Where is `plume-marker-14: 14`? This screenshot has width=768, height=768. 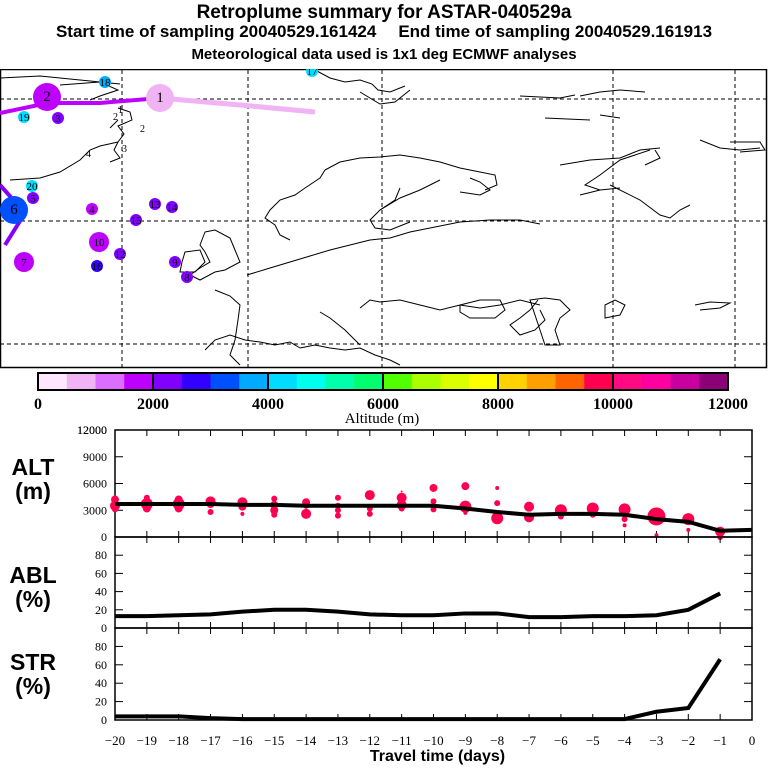
plume-marker-14: 14 is located at coordinates (172, 207).